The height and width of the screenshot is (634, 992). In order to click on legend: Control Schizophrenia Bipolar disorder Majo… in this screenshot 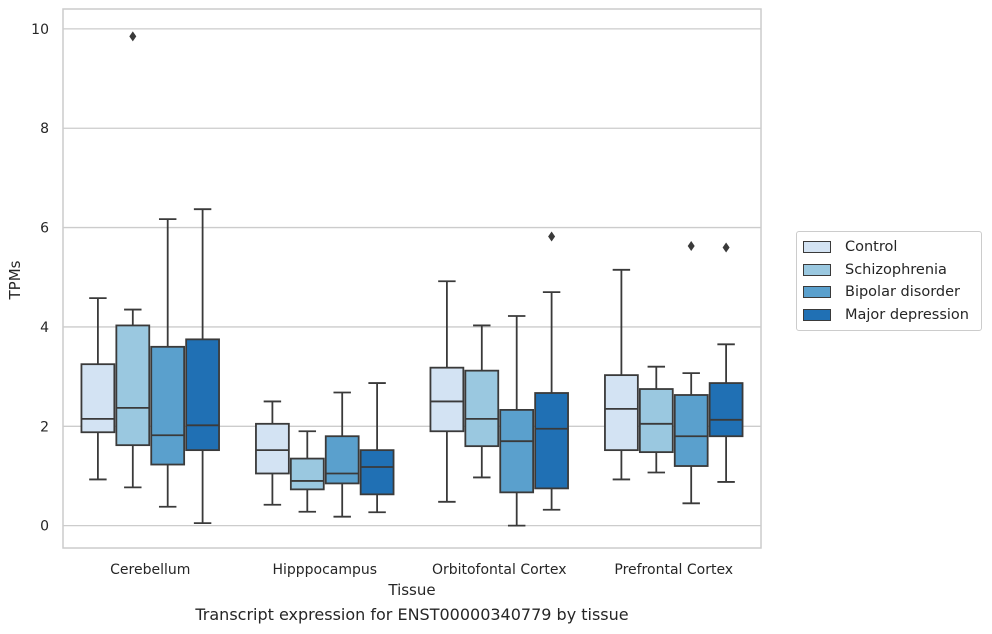, I will do `click(889, 281)`.